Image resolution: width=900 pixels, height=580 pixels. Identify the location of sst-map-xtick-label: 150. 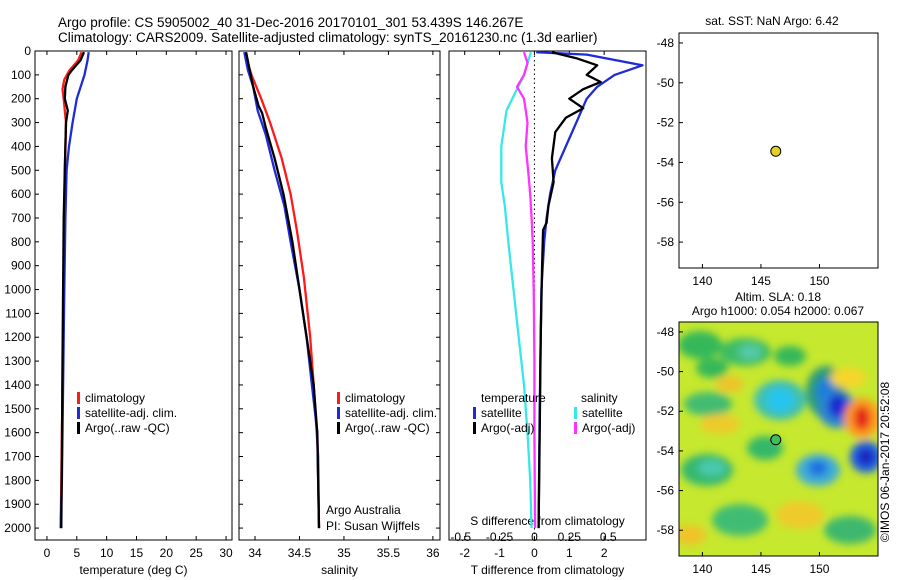
(819, 281).